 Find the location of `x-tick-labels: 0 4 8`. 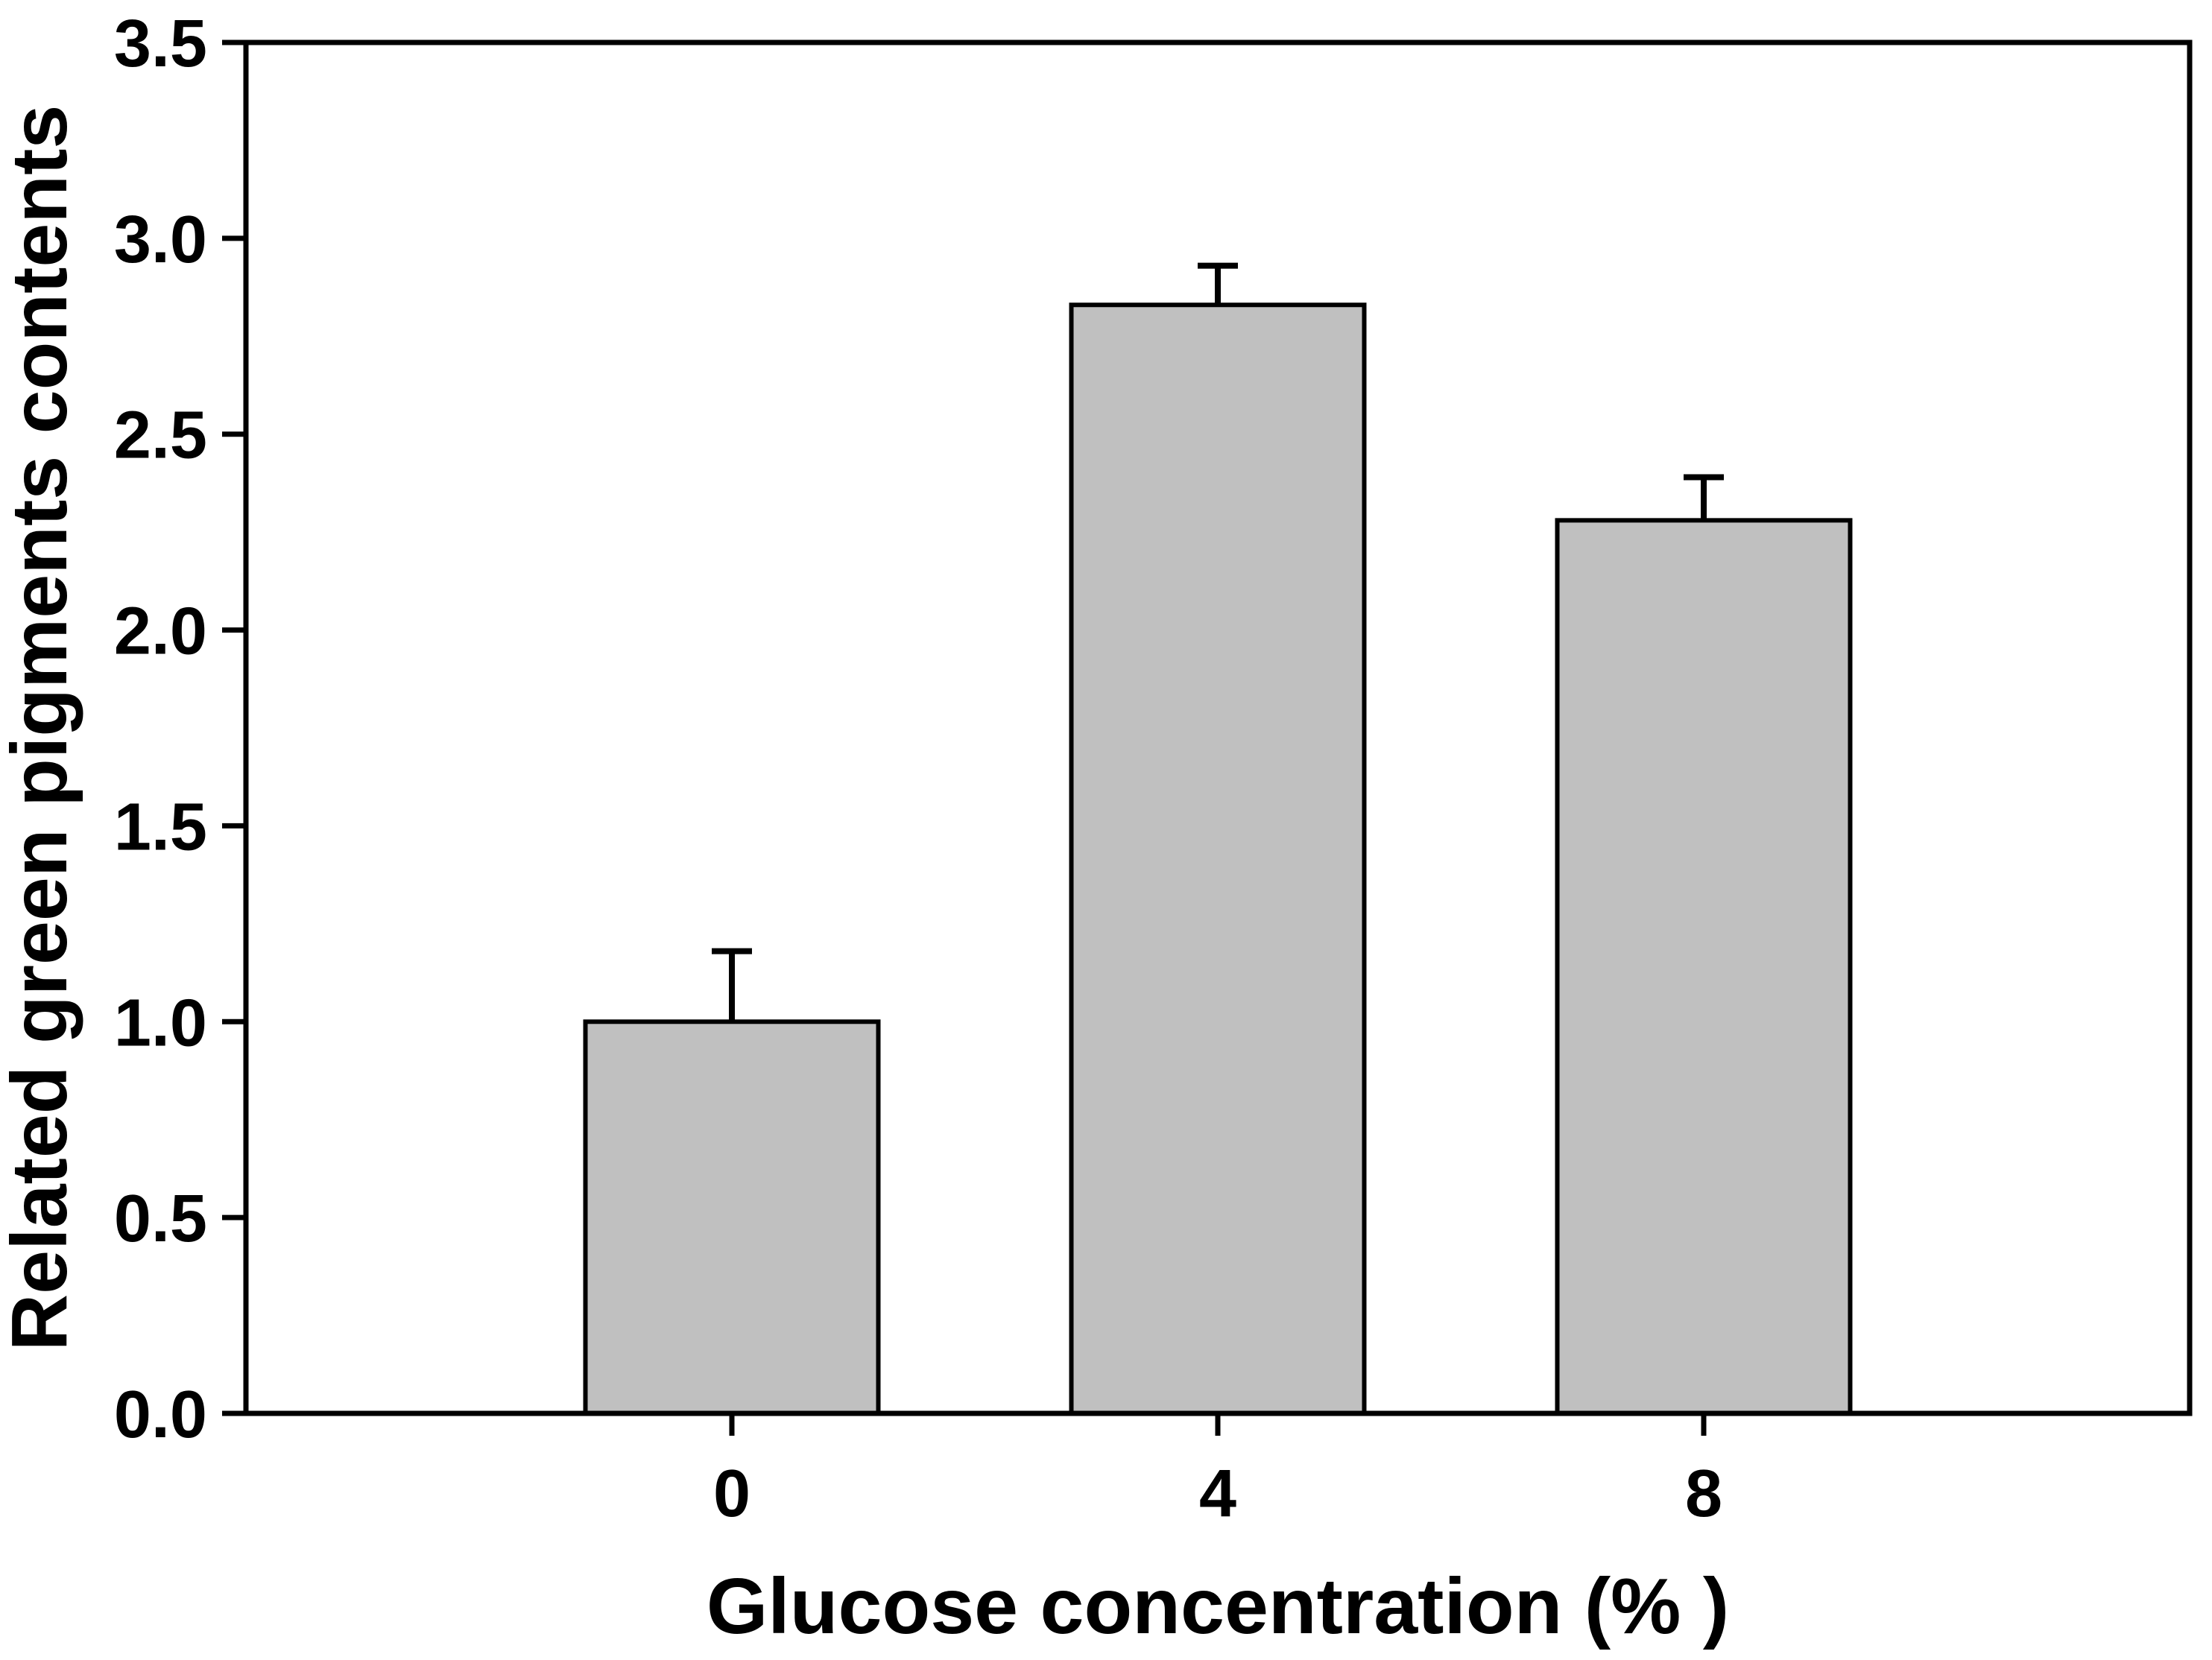

x-tick-labels: 0 4 8 is located at coordinates (1217, 1494).